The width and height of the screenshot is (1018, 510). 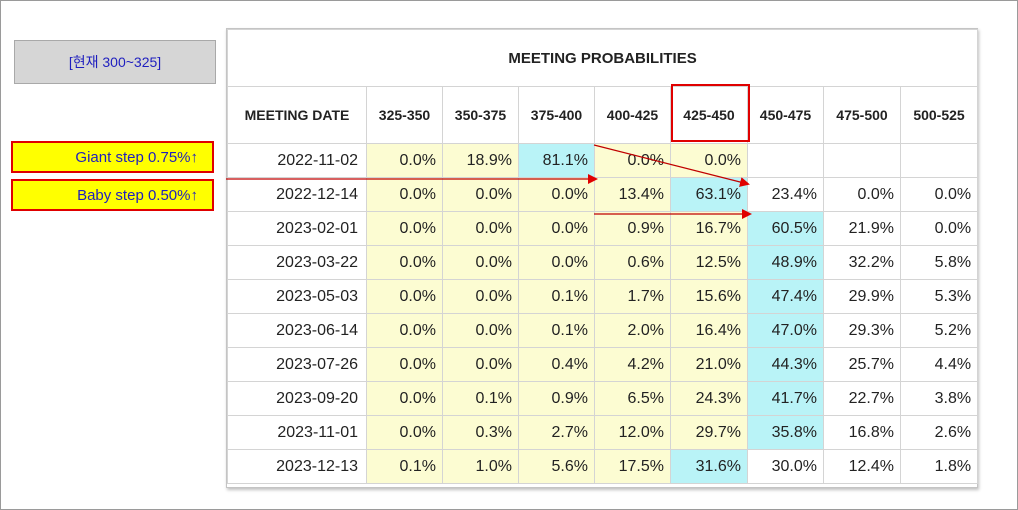 What do you see at coordinates (632, 262) in the screenshot?
I see `probability-cell: 0.6%` at bounding box center [632, 262].